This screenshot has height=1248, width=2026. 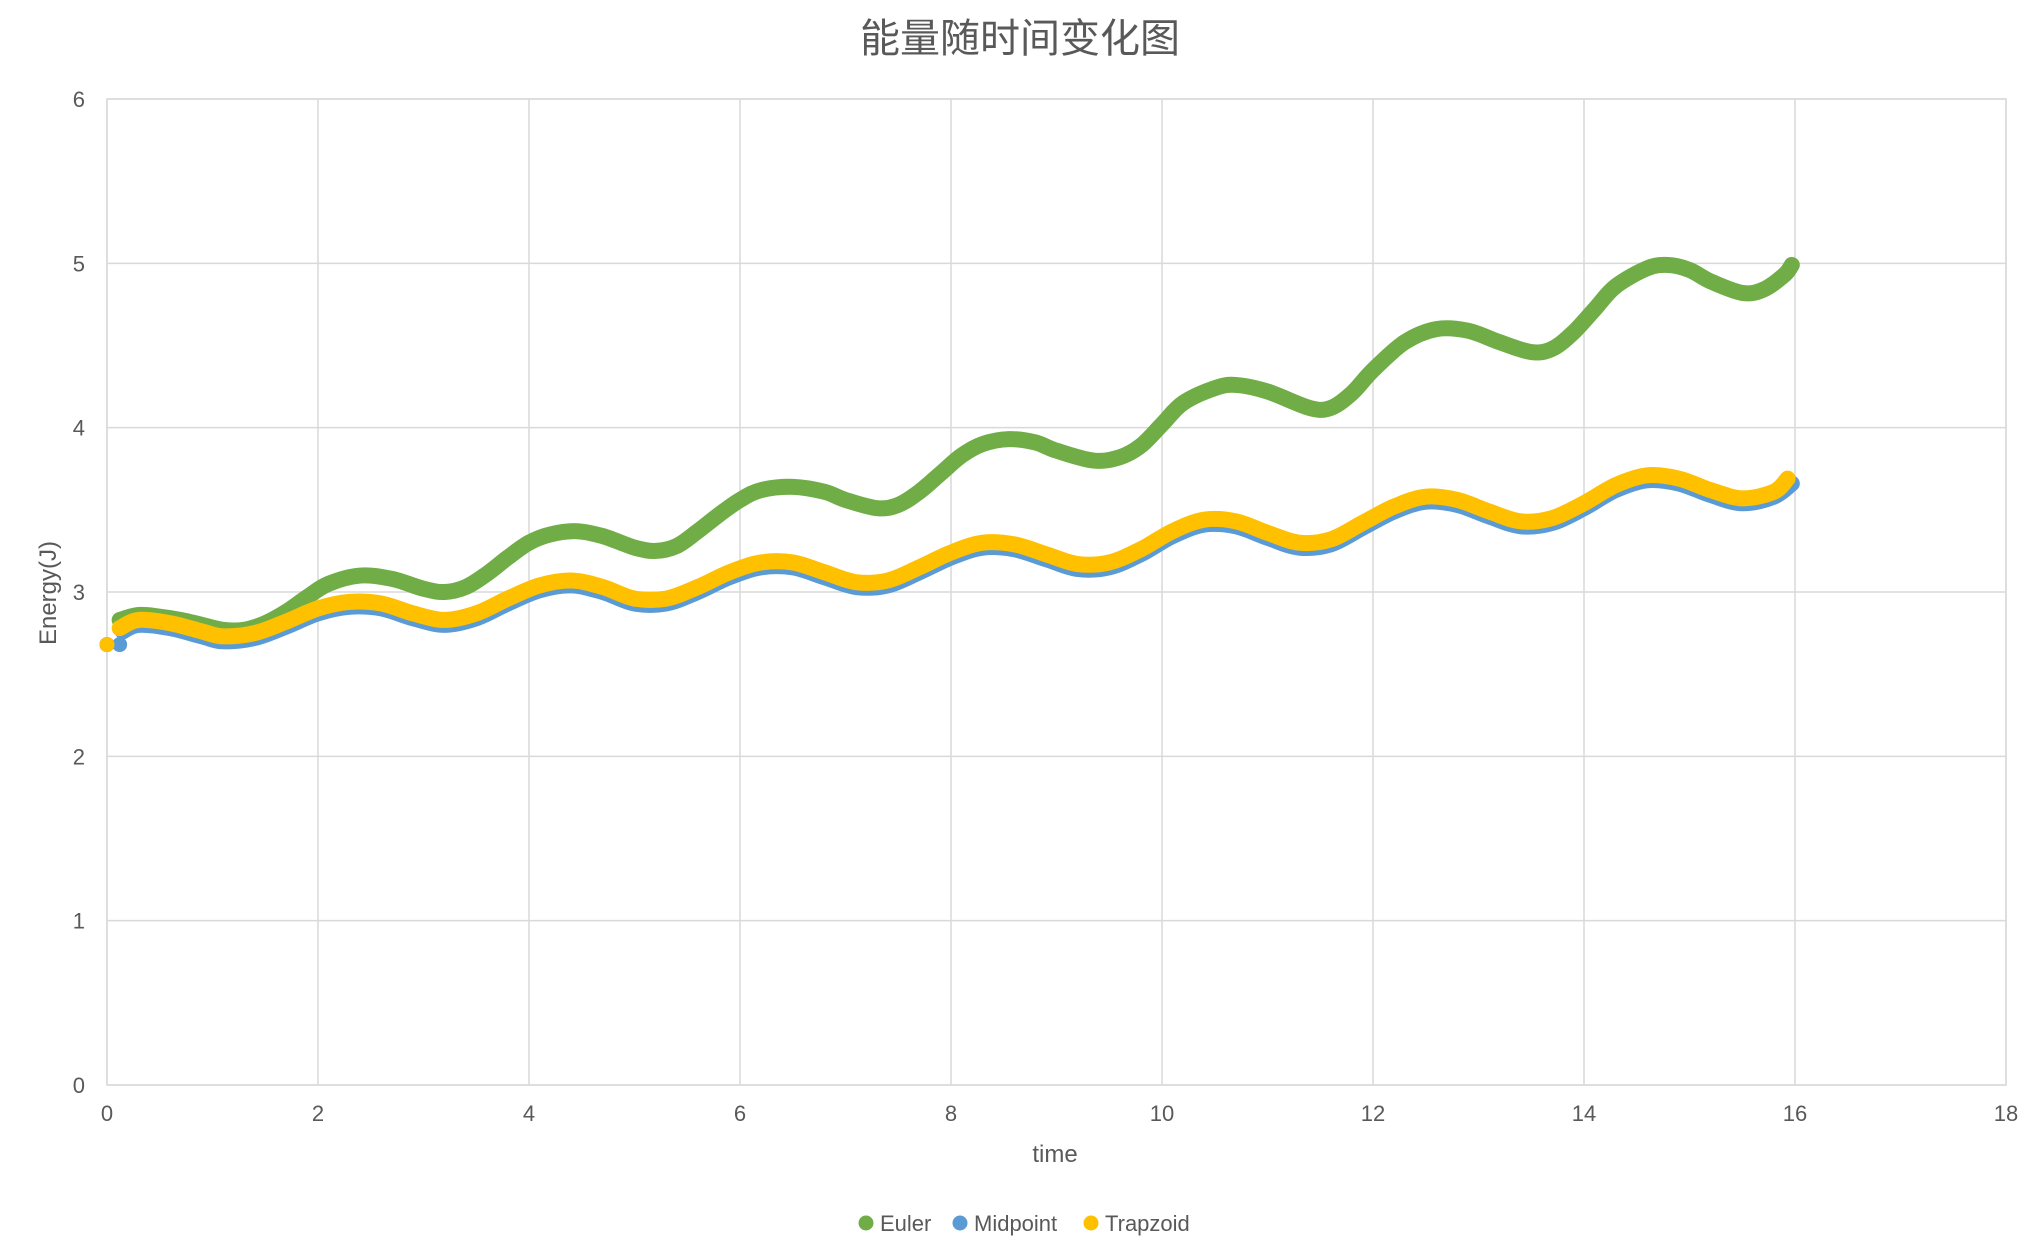 I want to click on y-tick-label: 6, so click(x=79, y=99).